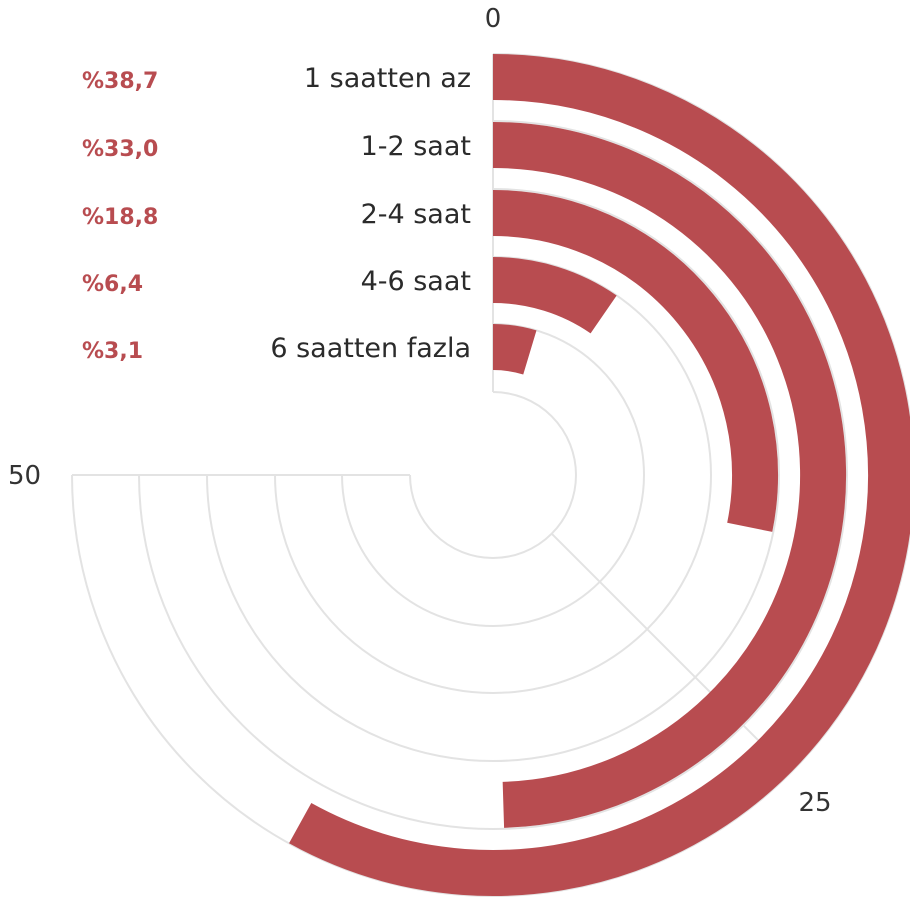  What do you see at coordinates (24, 476) in the screenshot?
I see `tick-label-50: 50` at bounding box center [24, 476].